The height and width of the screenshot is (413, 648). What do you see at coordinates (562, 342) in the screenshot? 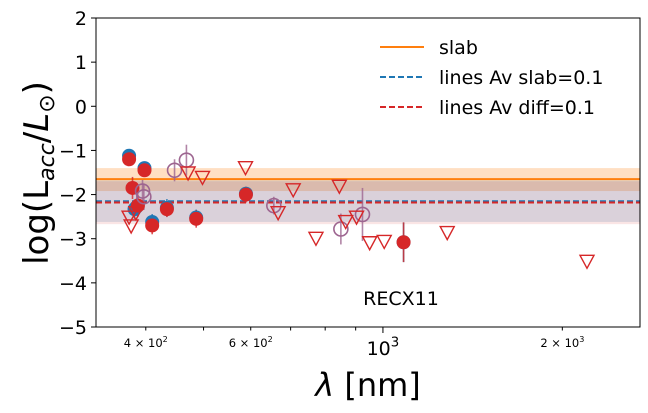
I see `x-tick-label-minor-2: 2 × 10³` at bounding box center [562, 342].